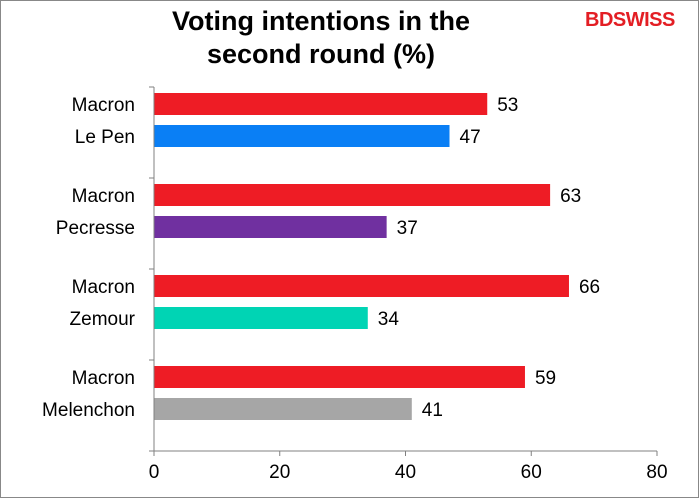 Image resolution: width=699 pixels, height=498 pixels. I want to click on data-label: 47, so click(470, 137).